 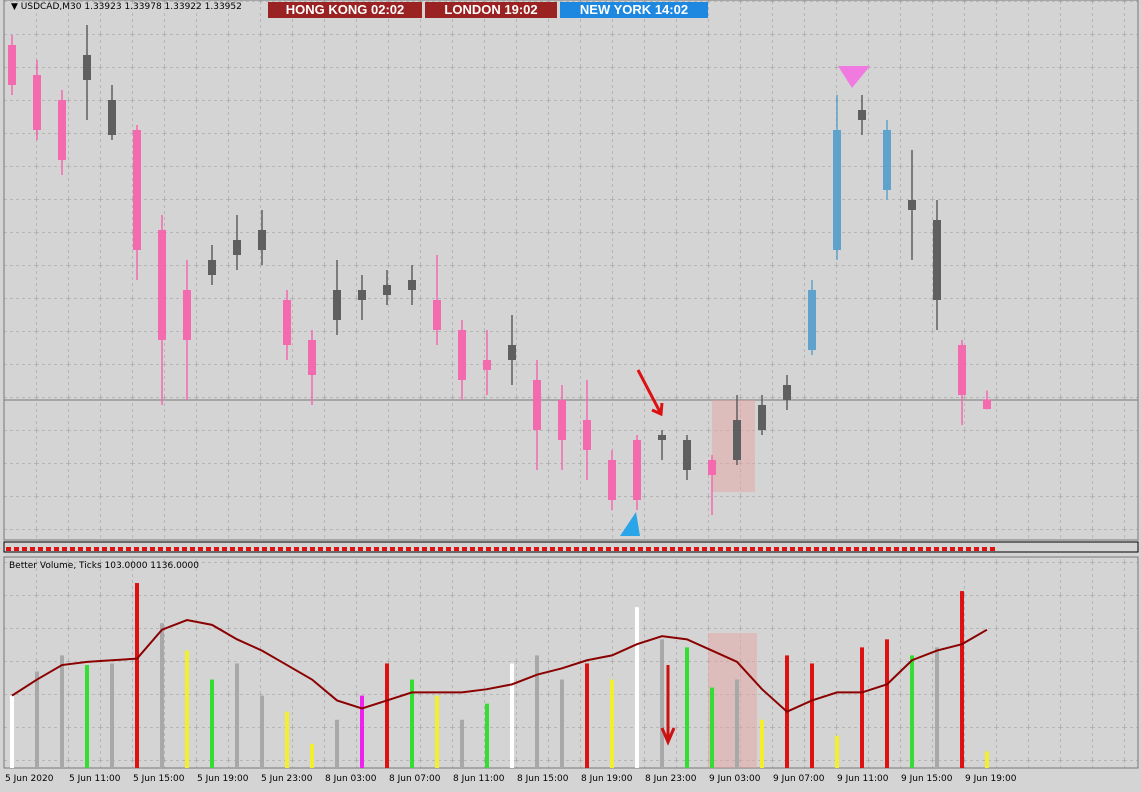 I want to click on time-label: 5 Jun 2020, so click(x=29, y=779).